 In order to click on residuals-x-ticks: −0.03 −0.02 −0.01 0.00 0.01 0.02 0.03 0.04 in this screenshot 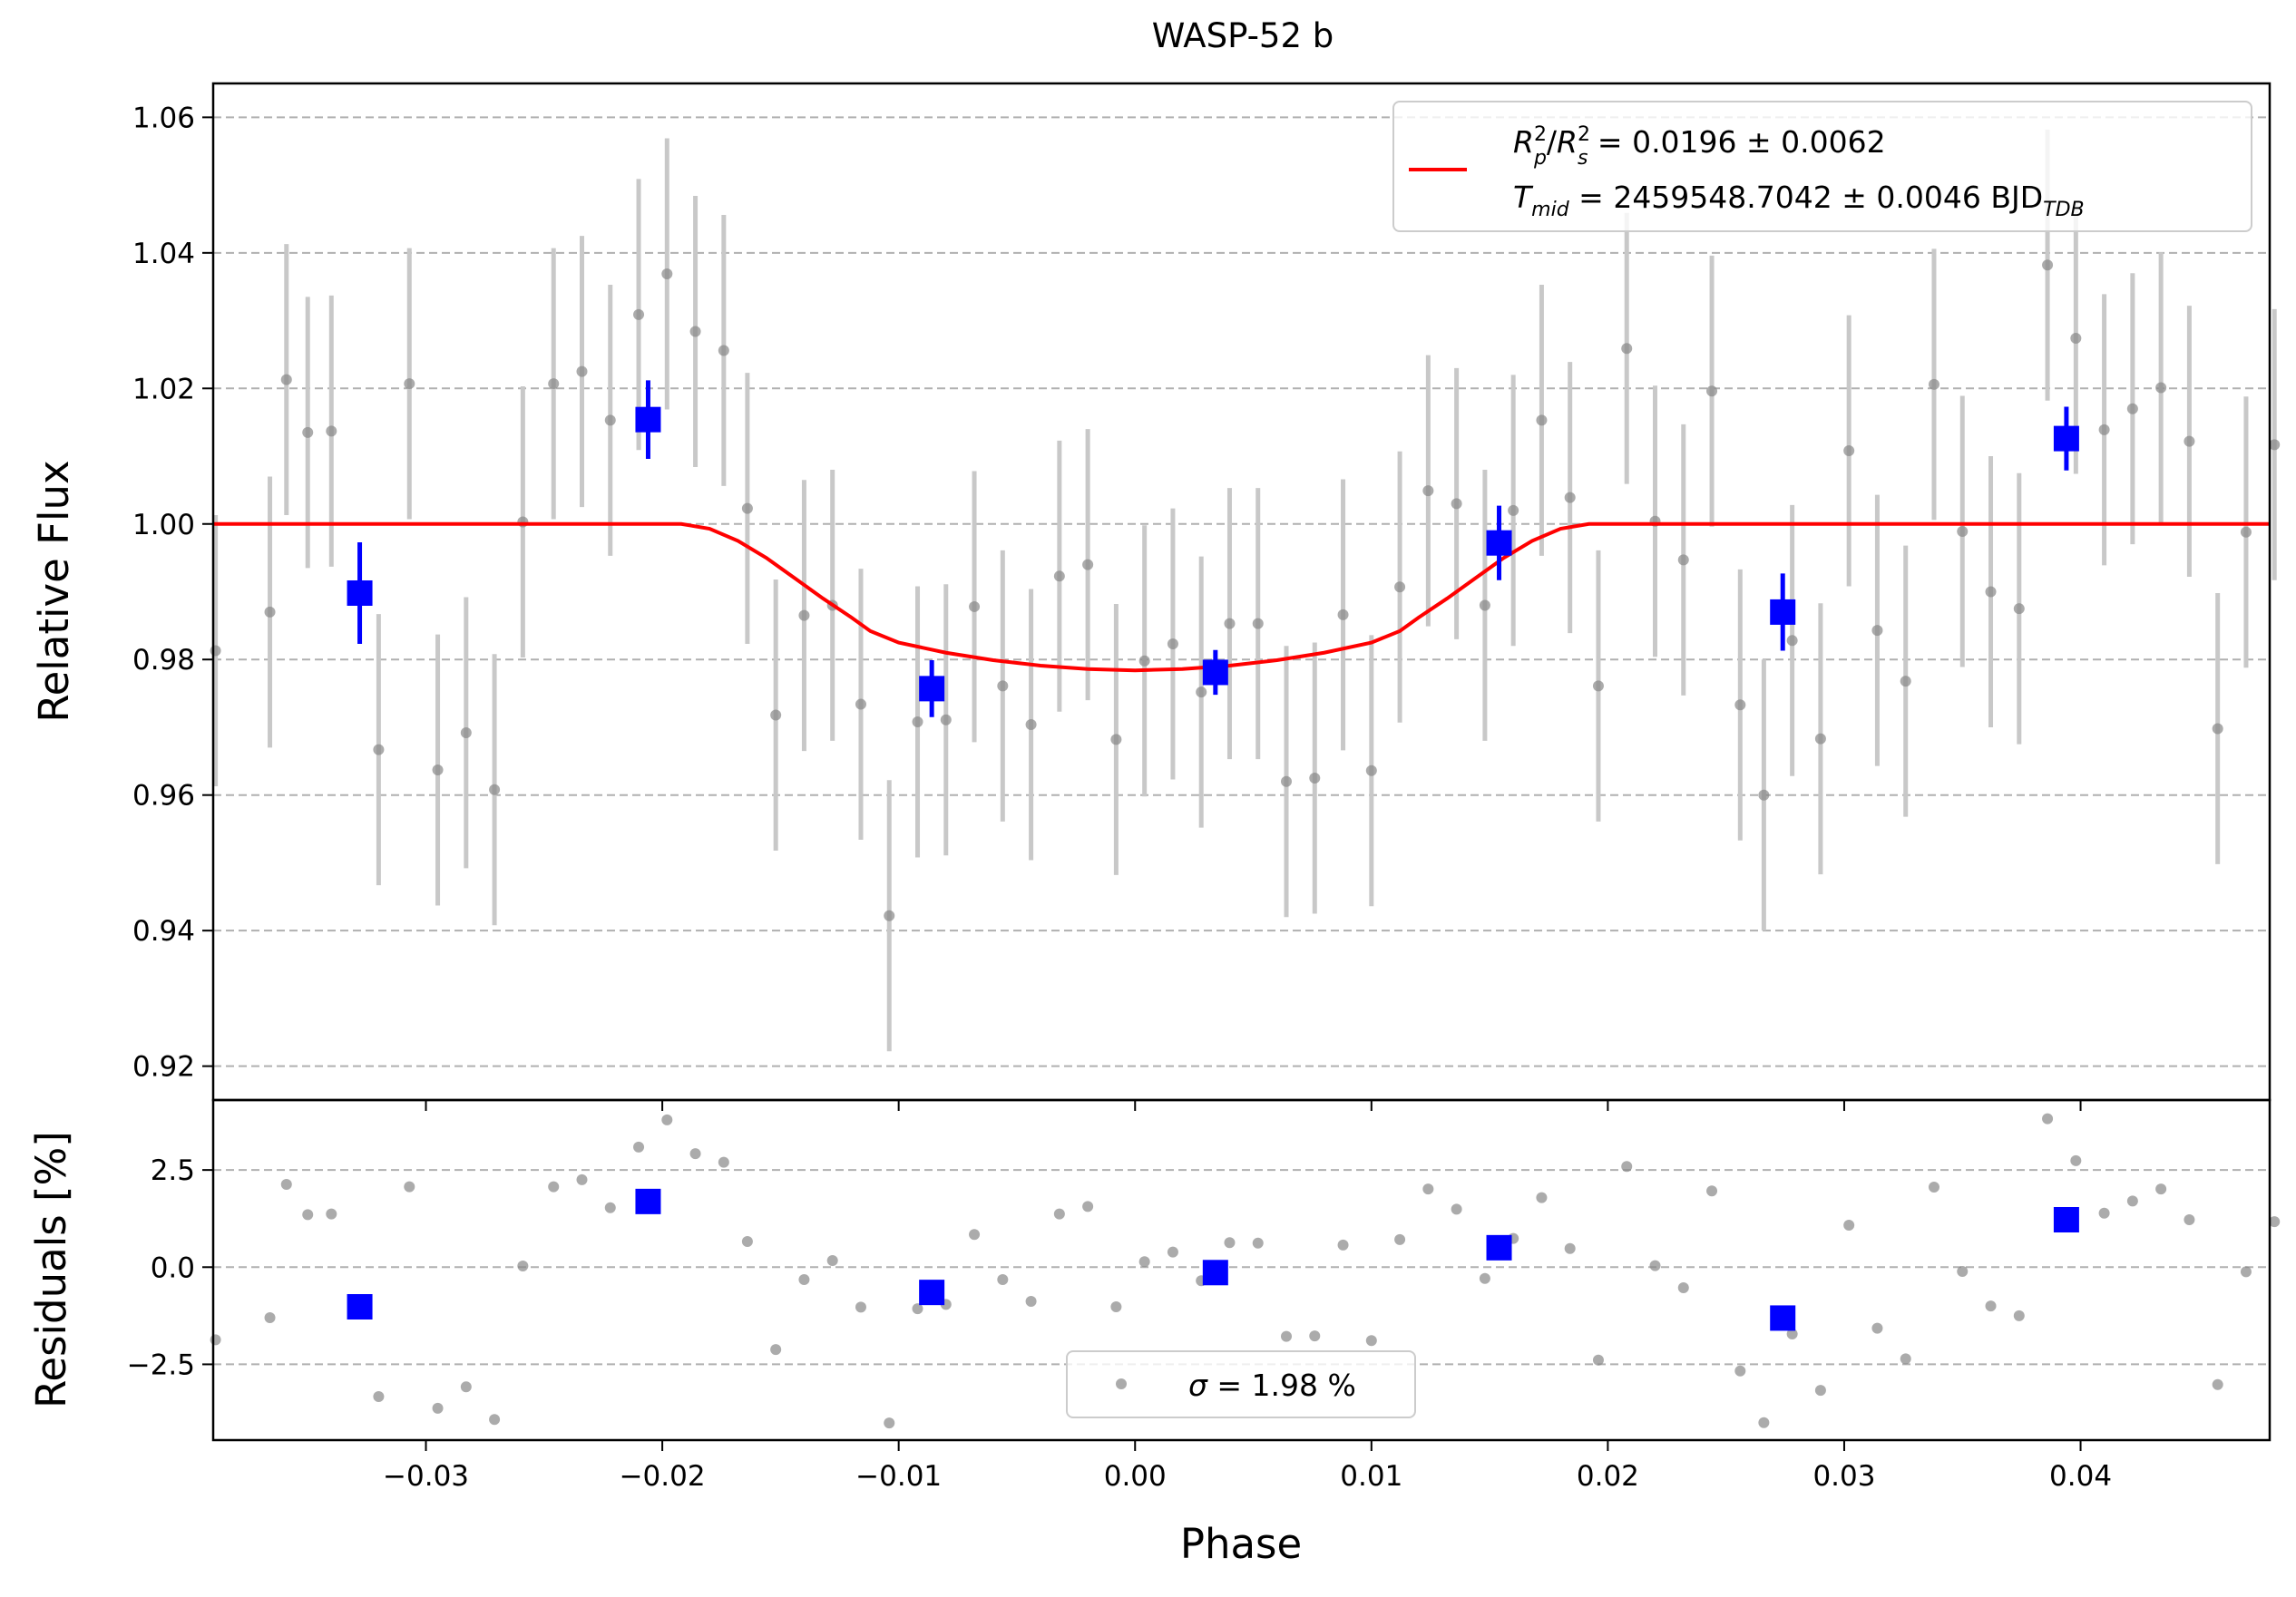, I will do `click(1247, 1466)`.